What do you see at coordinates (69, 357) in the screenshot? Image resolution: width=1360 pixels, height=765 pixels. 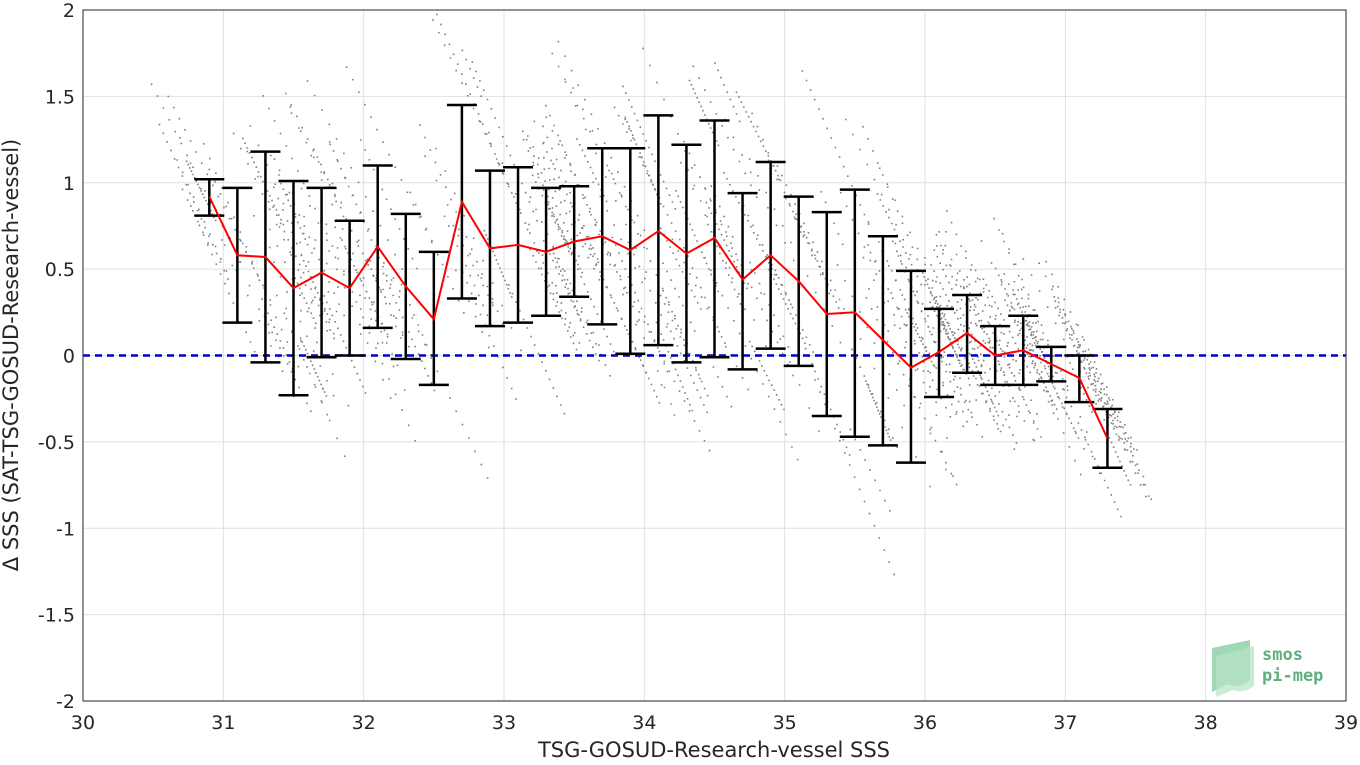 I see `y-tick-label: 0` at bounding box center [69, 357].